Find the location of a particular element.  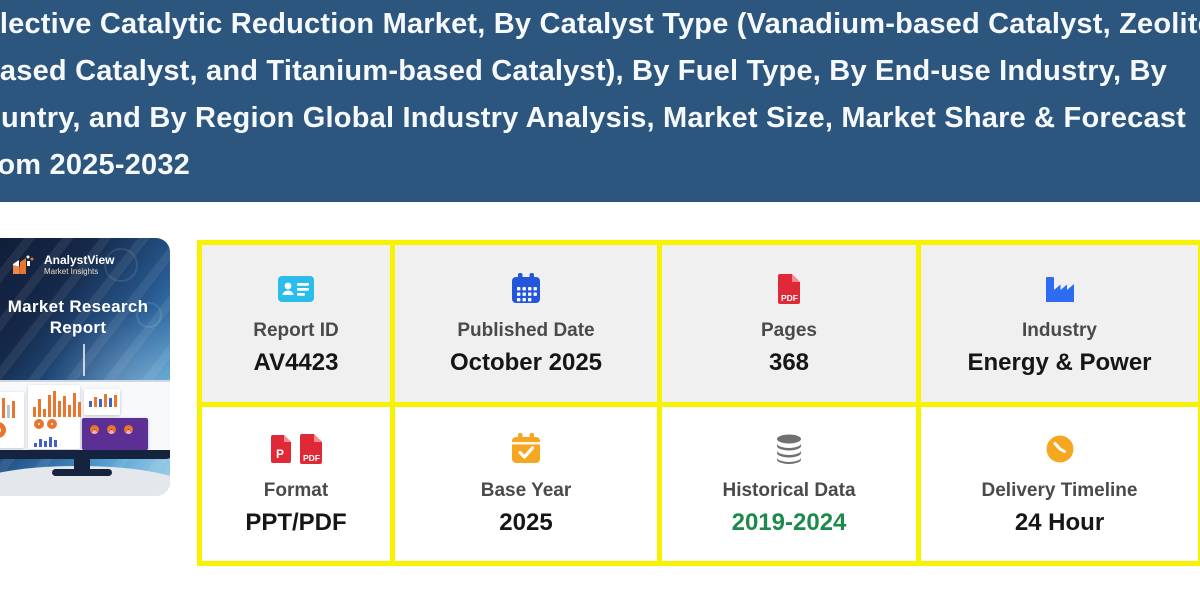

brand-name: AnalystView is located at coordinates (79, 260).